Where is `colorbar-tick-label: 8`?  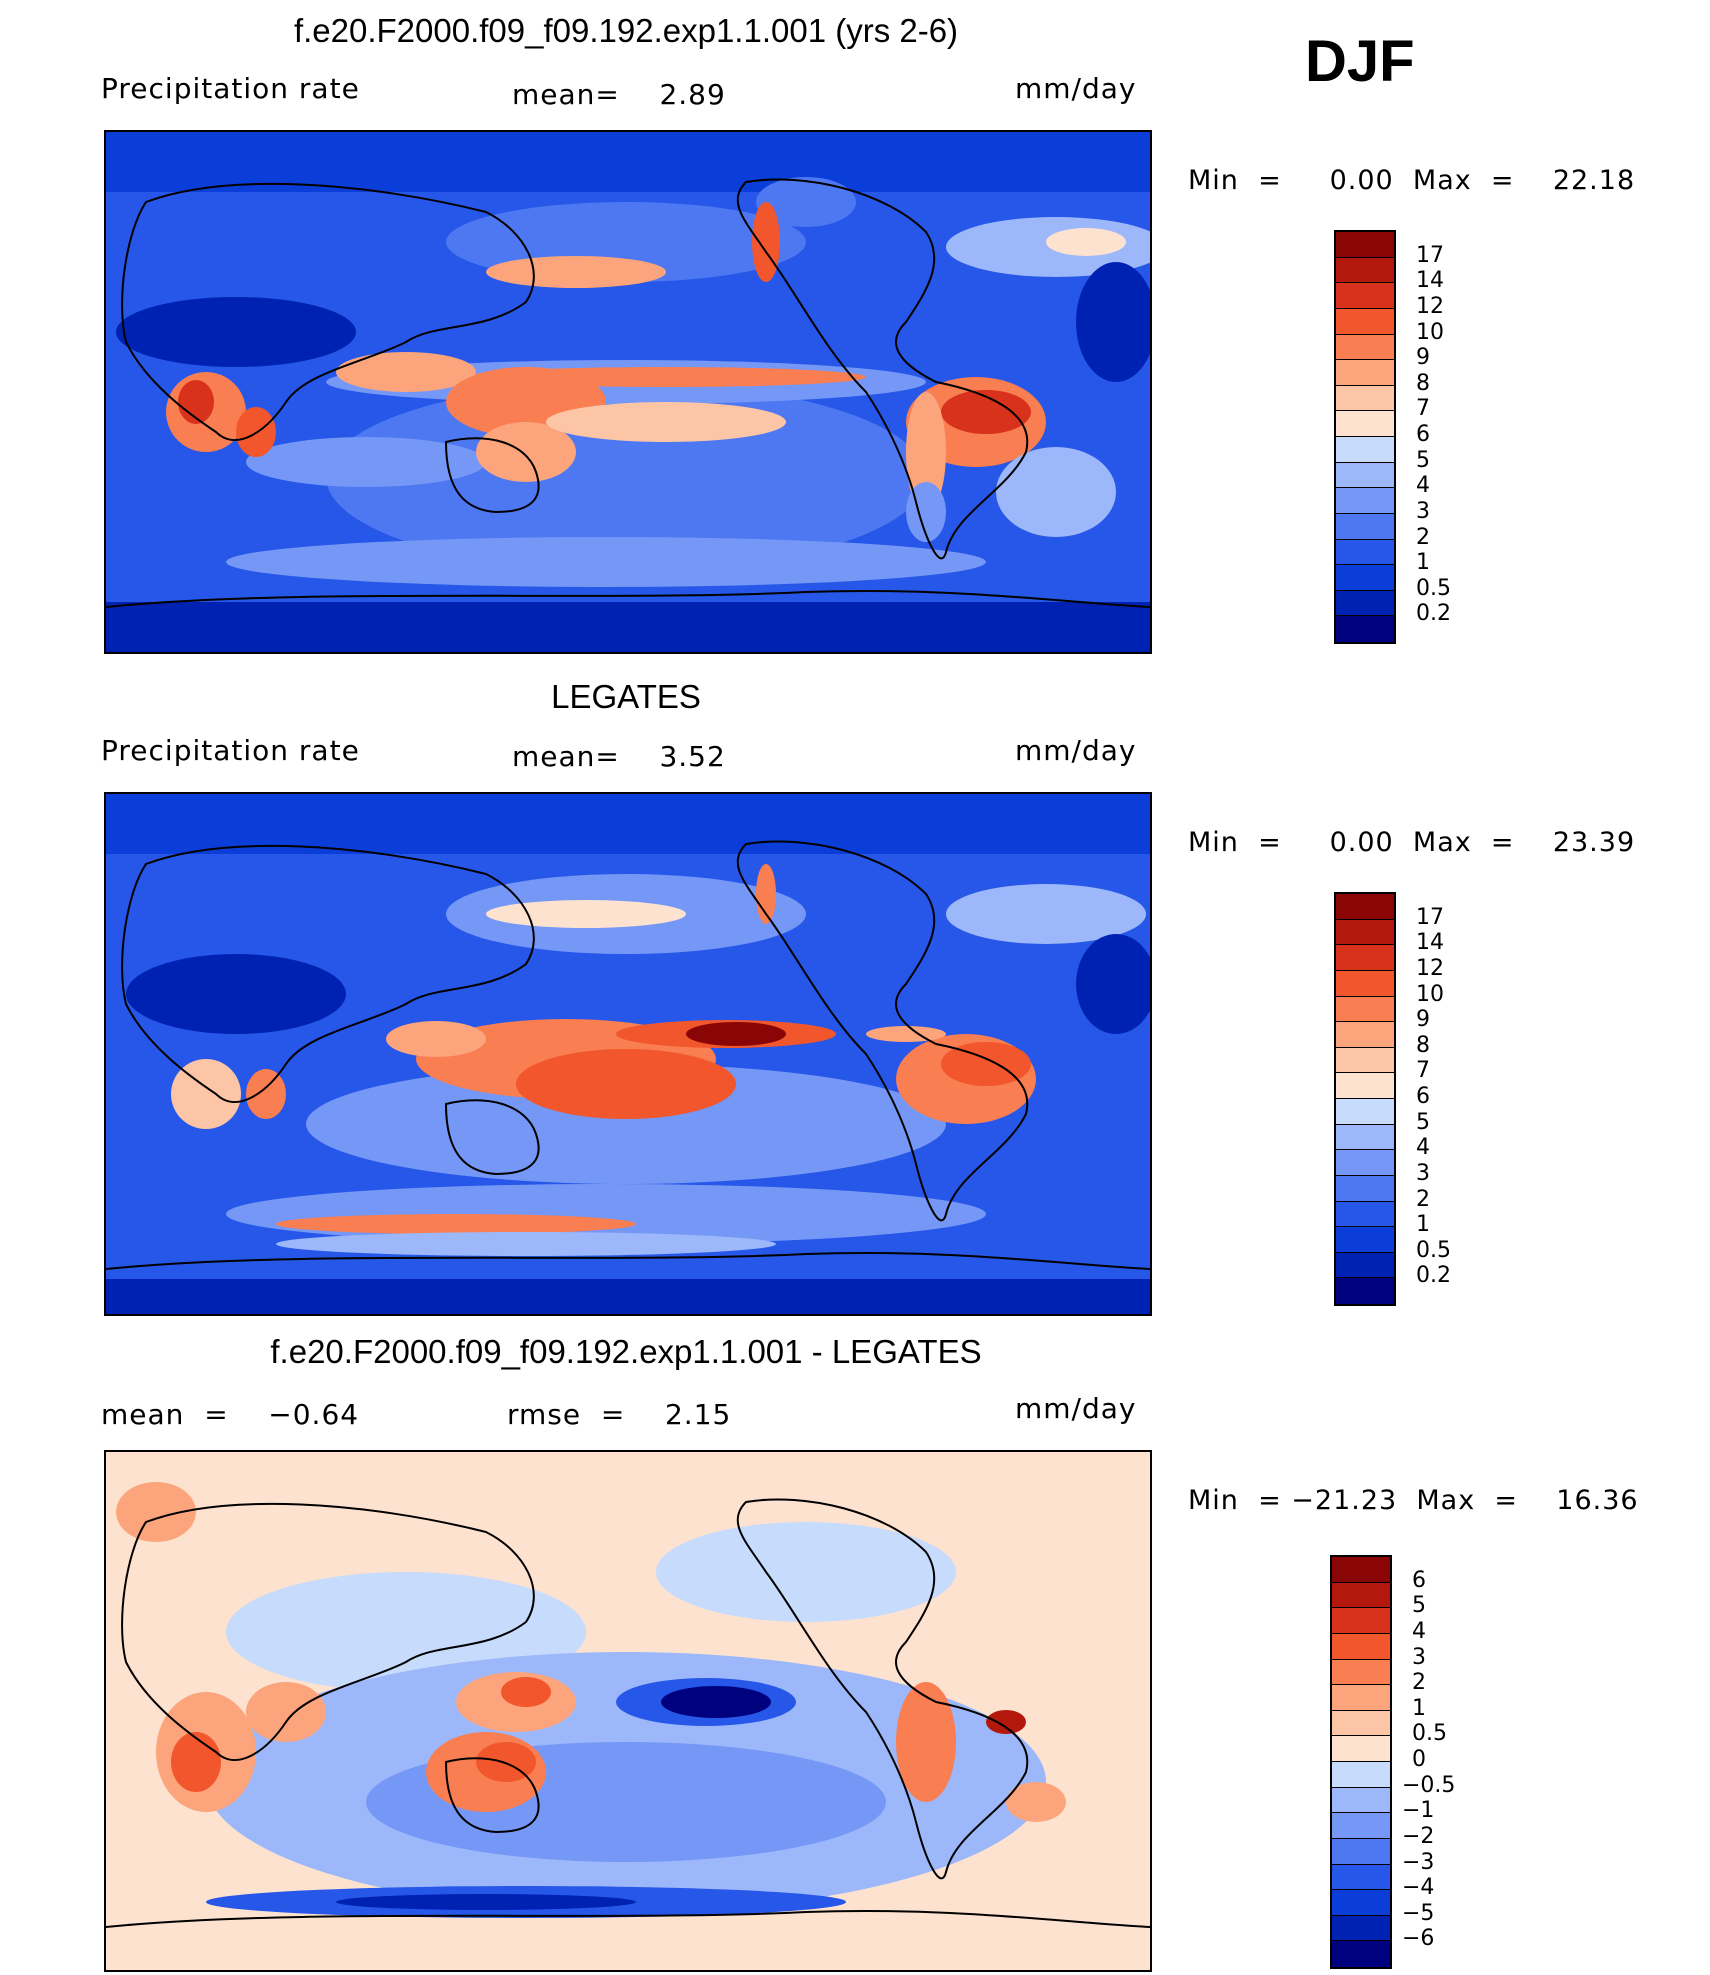 colorbar-tick-label: 8 is located at coordinates (1423, 383).